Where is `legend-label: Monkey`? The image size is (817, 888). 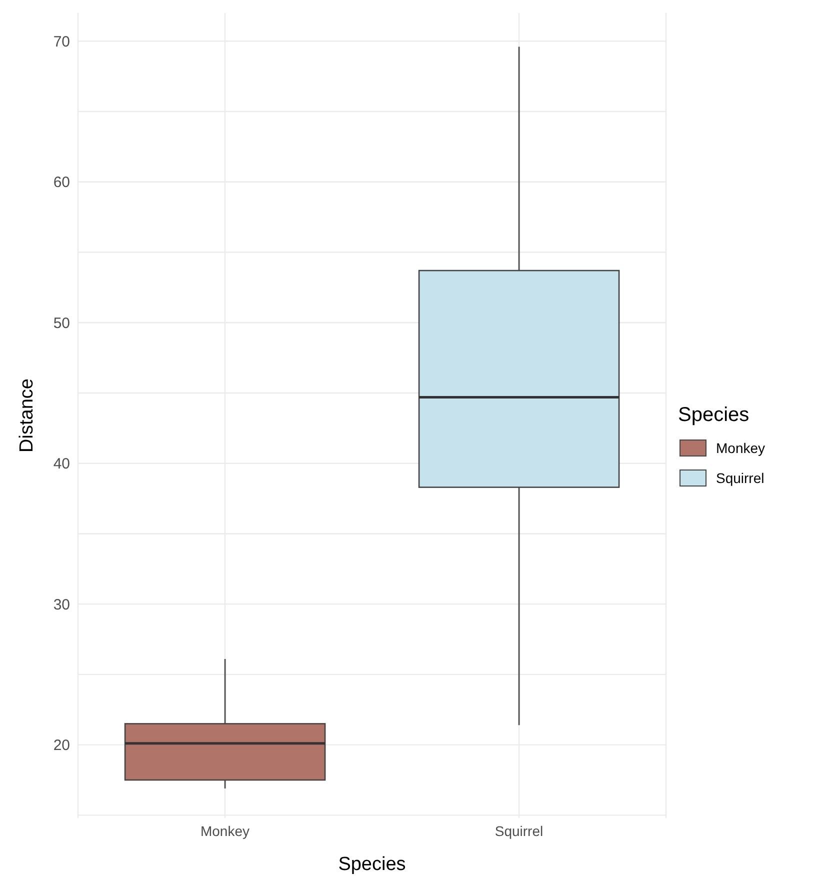 legend-label: Monkey is located at coordinates (741, 448).